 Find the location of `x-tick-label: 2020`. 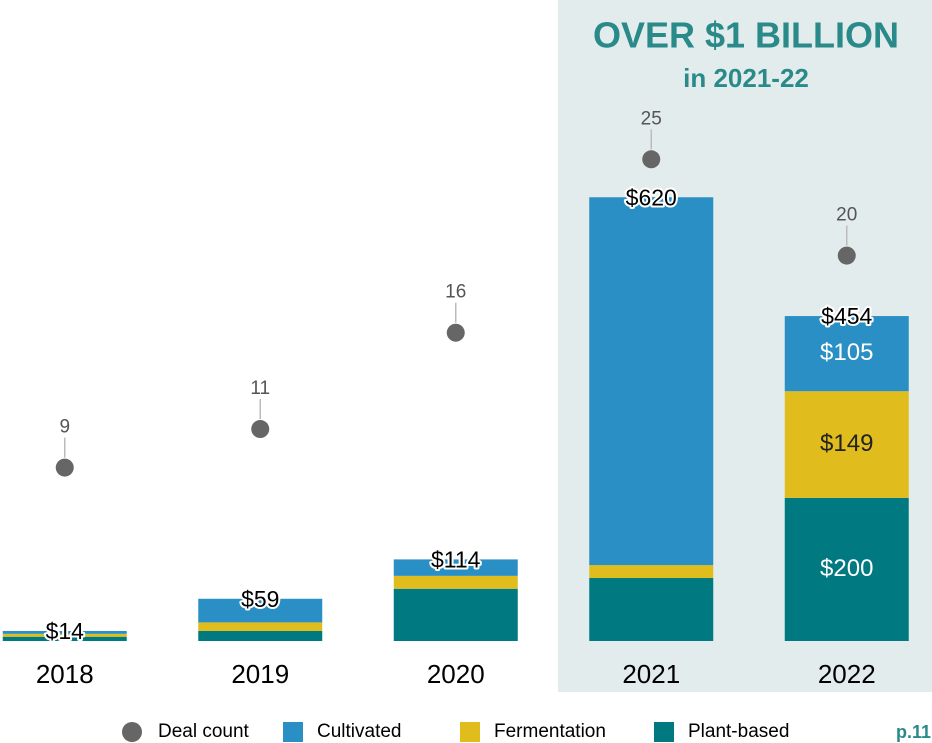

x-tick-label: 2020 is located at coordinates (456, 674).